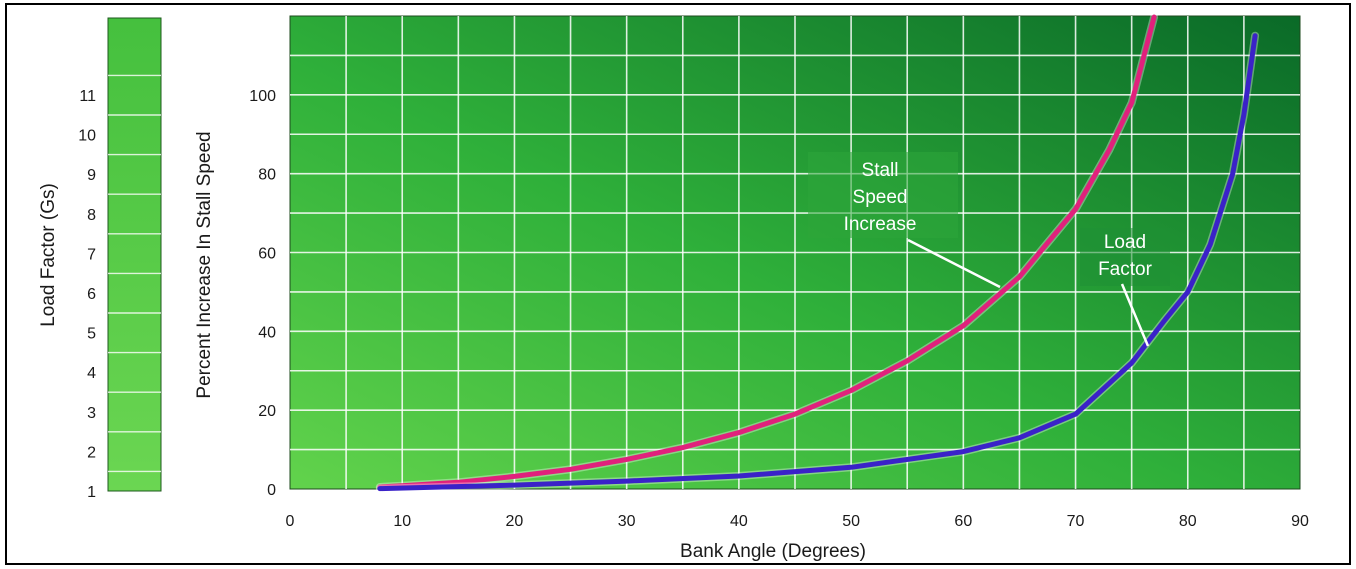  What do you see at coordinates (262, 293) in the screenshot?
I see `y-axis-tick-labels: 0 20 40 60 80 100` at bounding box center [262, 293].